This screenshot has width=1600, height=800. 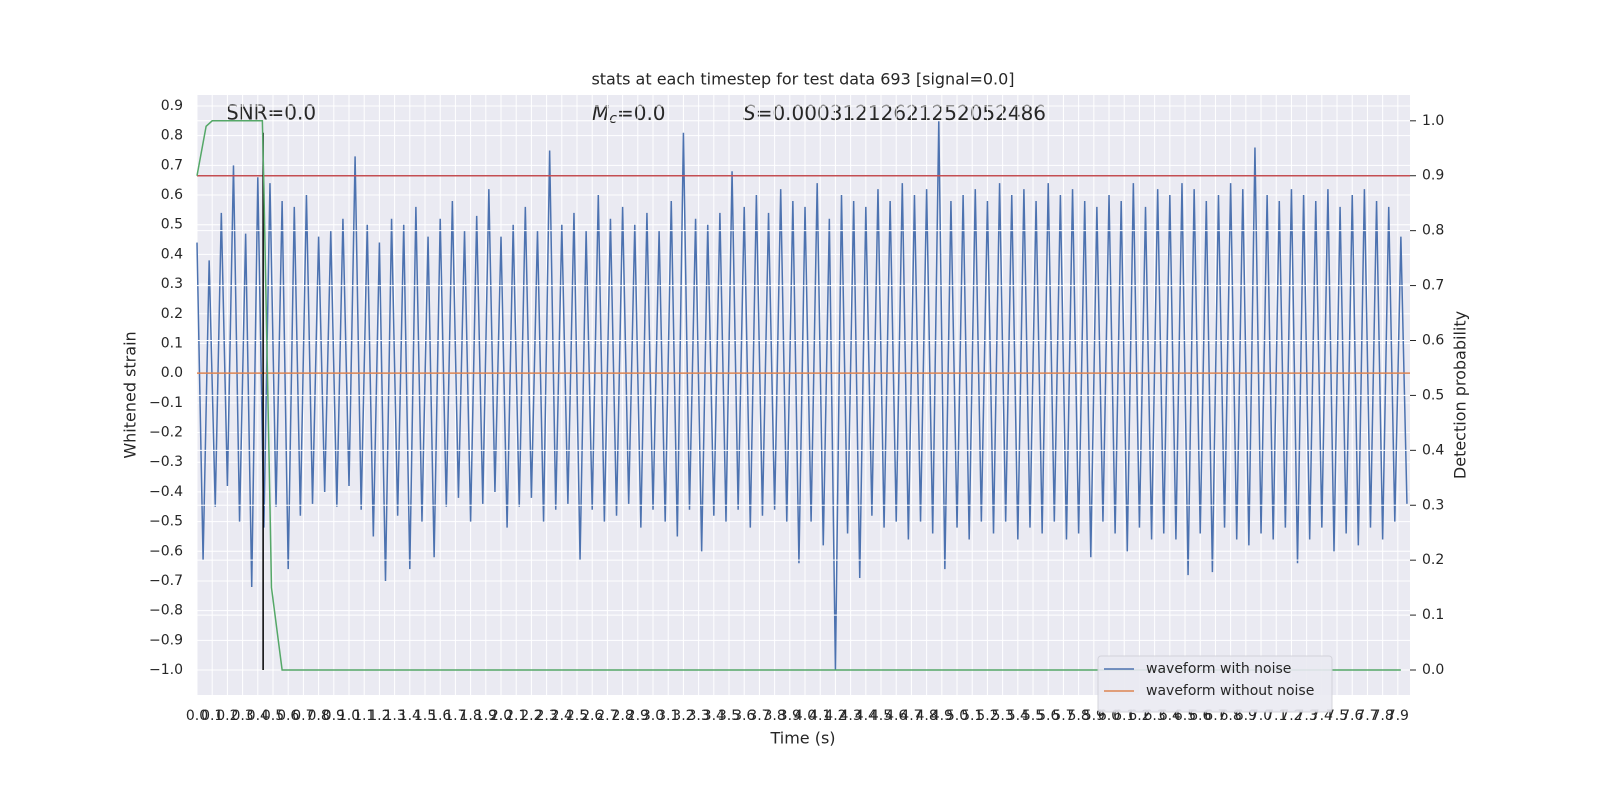 What do you see at coordinates (698, 716) in the screenshot?
I see `x-tick-label: 3.3` at bounding box center [698, 716].